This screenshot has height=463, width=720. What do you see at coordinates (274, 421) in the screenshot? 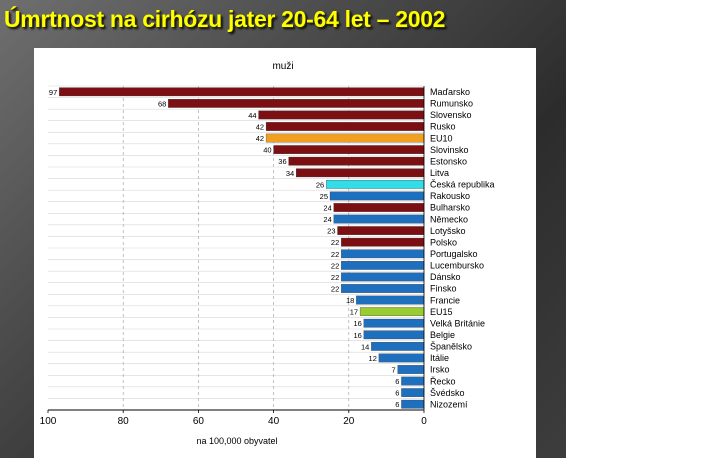
I see `x-tick-label: 40` at bounding box center [274, 421].